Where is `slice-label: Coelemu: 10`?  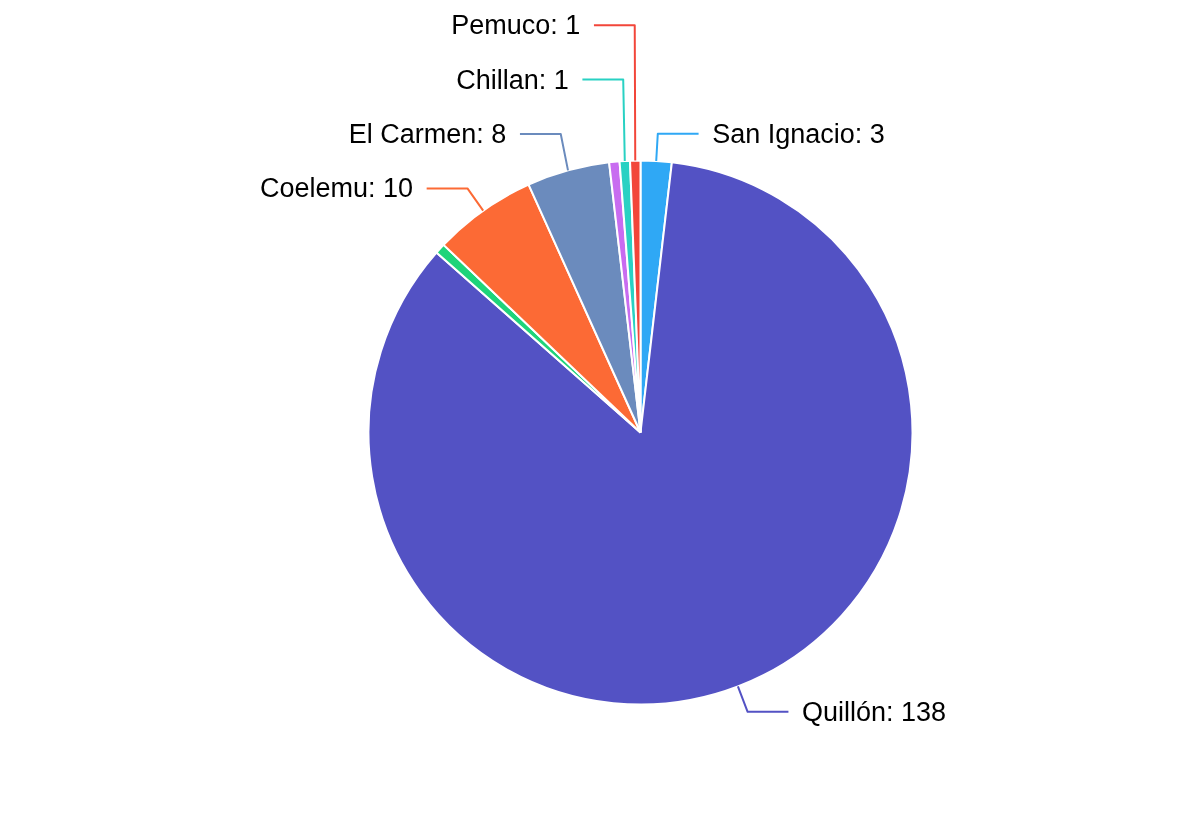 slice-label: Coelemu: 10 is located at coordinates (336, 188).